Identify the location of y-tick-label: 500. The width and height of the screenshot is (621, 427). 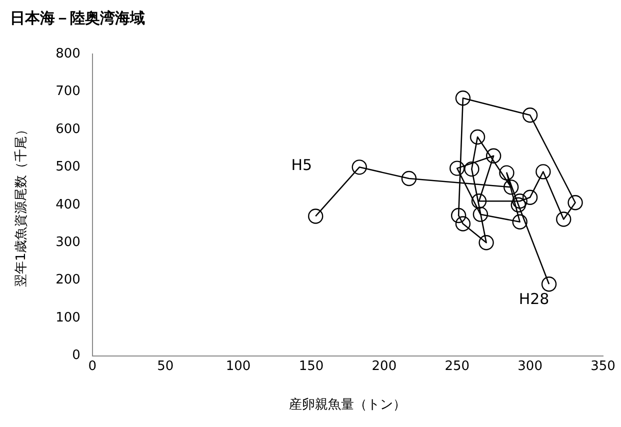
(68, 167).